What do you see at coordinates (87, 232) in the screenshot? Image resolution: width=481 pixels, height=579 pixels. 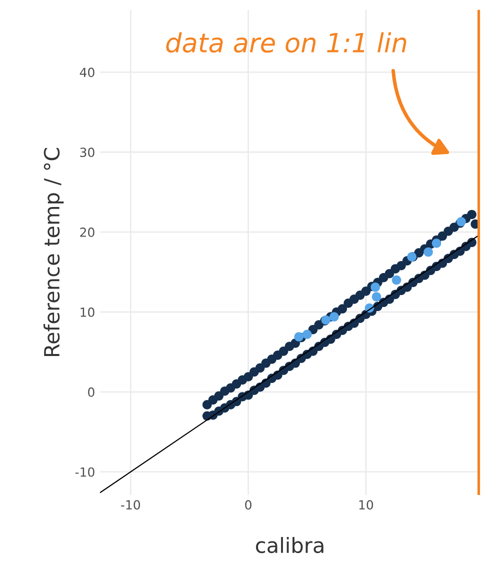 I see `y-tick-label: 20` at bounding box center [87, 232].